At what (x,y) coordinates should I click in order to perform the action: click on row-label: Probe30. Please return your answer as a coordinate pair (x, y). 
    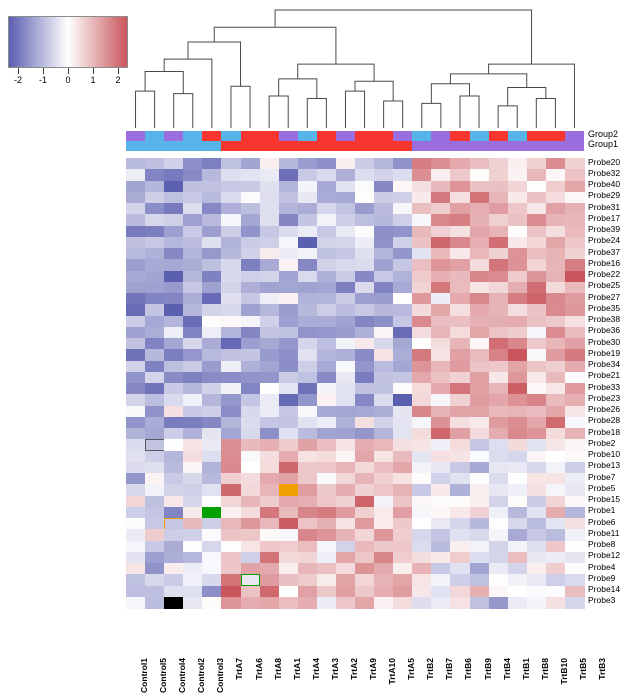
    Looking at the image, I should click on (604, 341).